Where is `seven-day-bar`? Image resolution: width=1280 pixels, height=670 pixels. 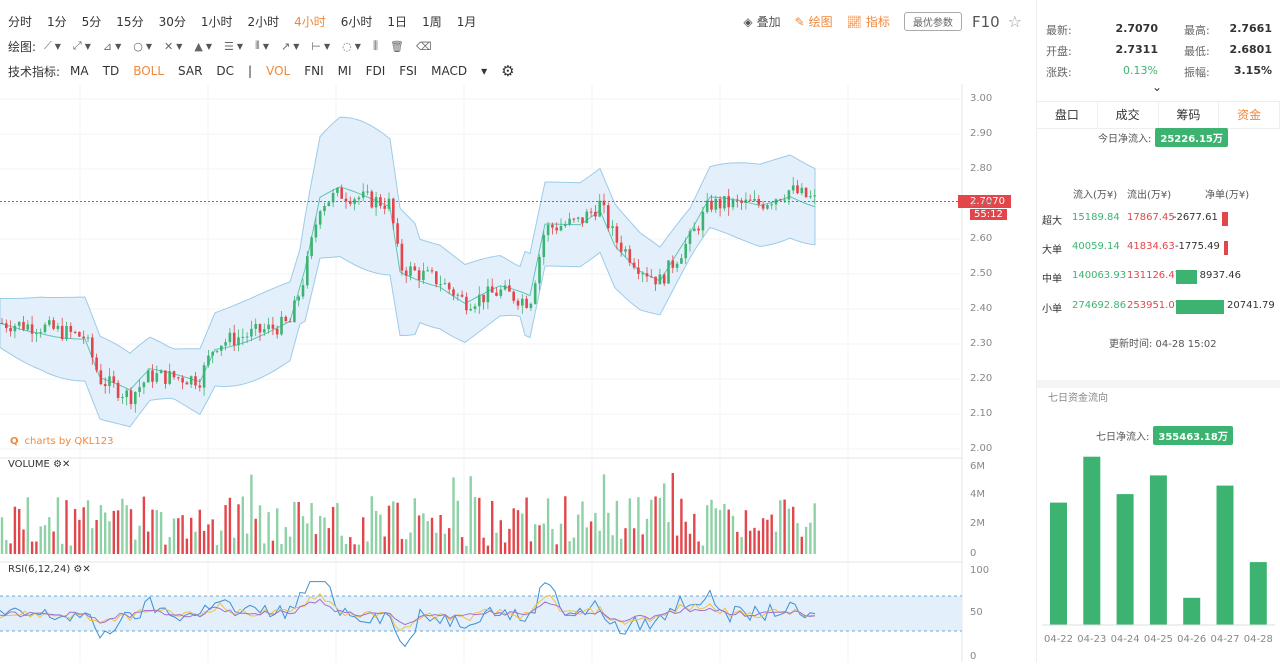
seven-day-bar is located at coordinates (1092, 540).